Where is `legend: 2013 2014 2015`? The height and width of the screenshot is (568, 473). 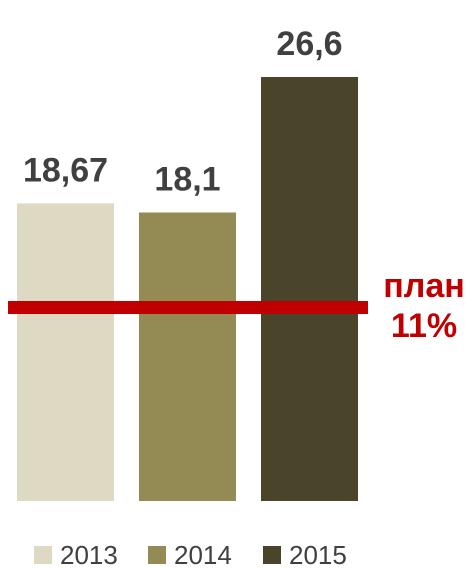 legend: 2013 2014 2015 is located at coordinates (190, 554).